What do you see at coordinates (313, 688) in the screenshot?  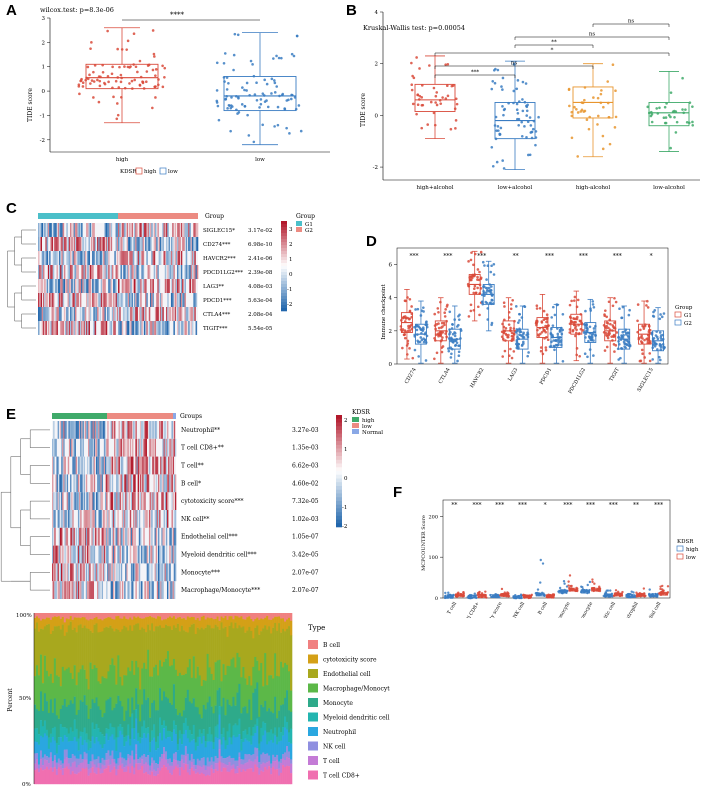 I see `stacked-legend-key` at bounding box center [313, 688].